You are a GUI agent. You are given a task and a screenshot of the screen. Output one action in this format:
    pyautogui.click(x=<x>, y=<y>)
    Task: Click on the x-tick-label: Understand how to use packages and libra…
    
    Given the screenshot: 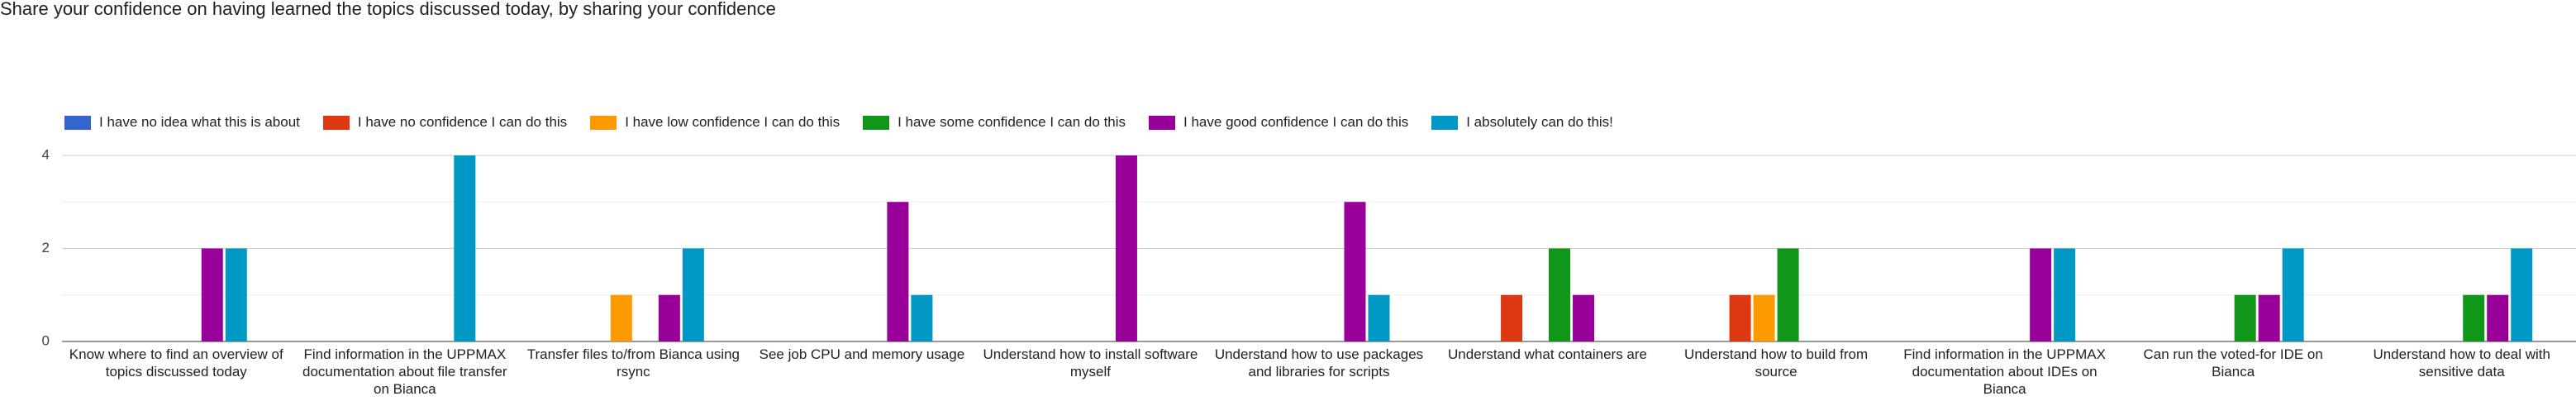 What is the action you would take?
    pyautogui.click(x=1319, y=363)
    